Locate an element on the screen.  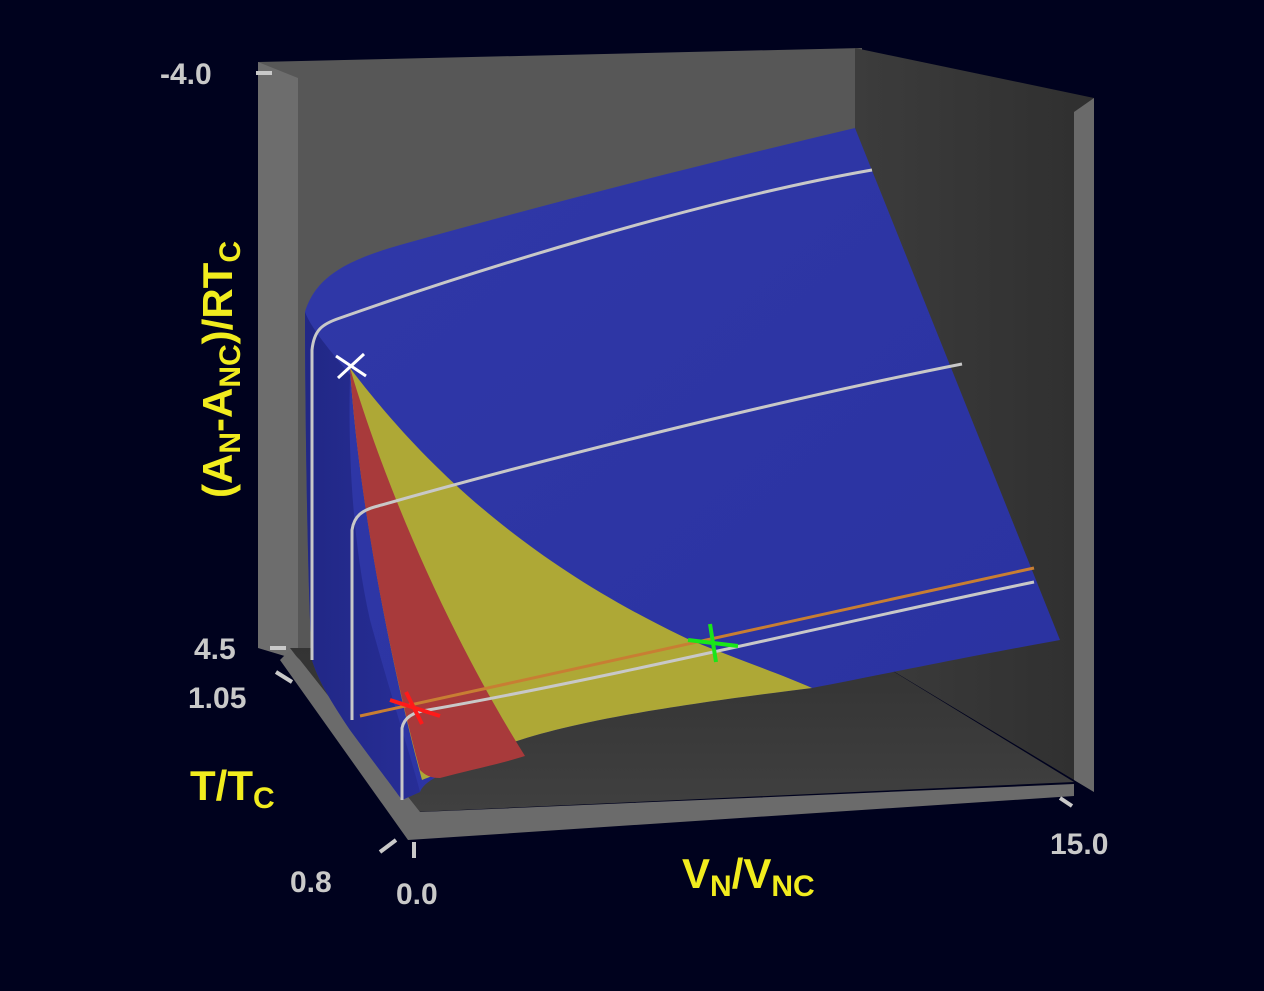
vapor-point-marker is located at coordinates (713, 643).